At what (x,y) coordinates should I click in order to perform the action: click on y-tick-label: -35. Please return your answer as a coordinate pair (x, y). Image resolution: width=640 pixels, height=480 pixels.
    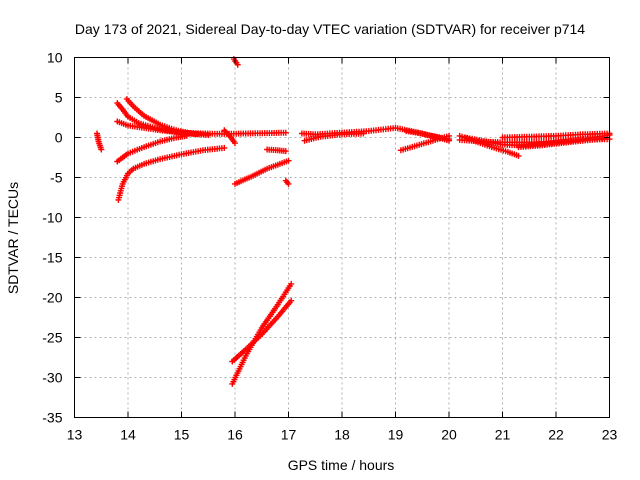
    Looking at the image, I should click on (52, 418).